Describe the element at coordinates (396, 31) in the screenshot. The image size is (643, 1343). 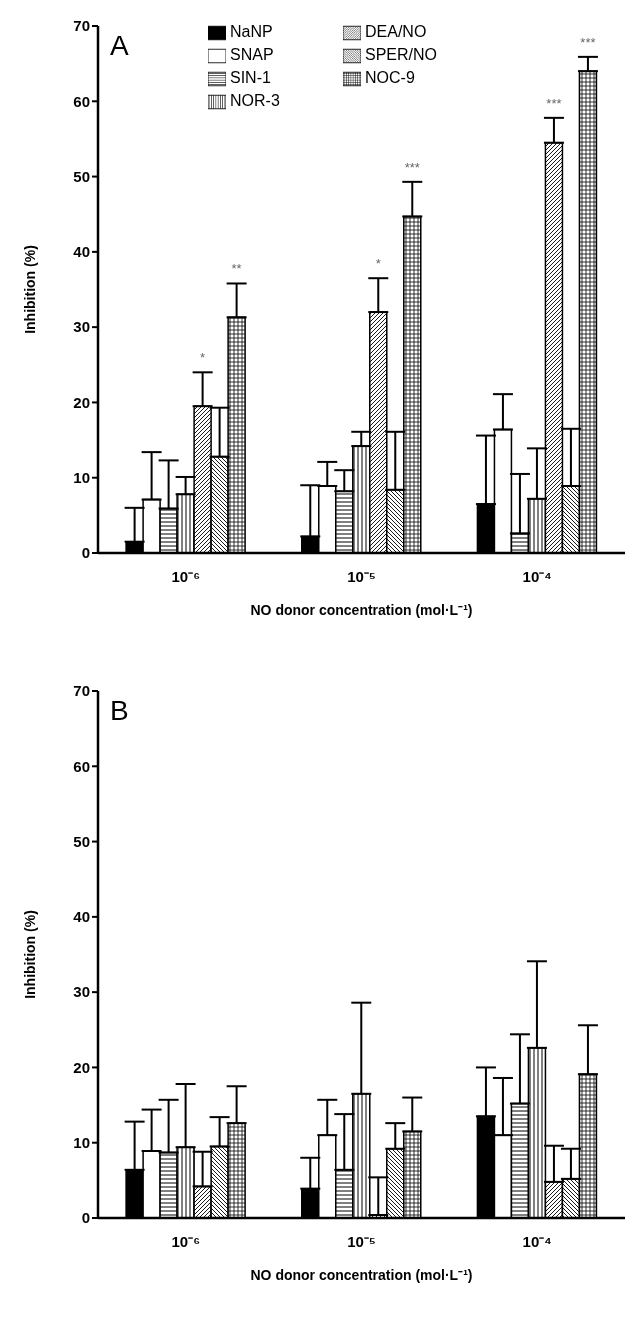
I see `legend-label: DEA/NO` at that location.